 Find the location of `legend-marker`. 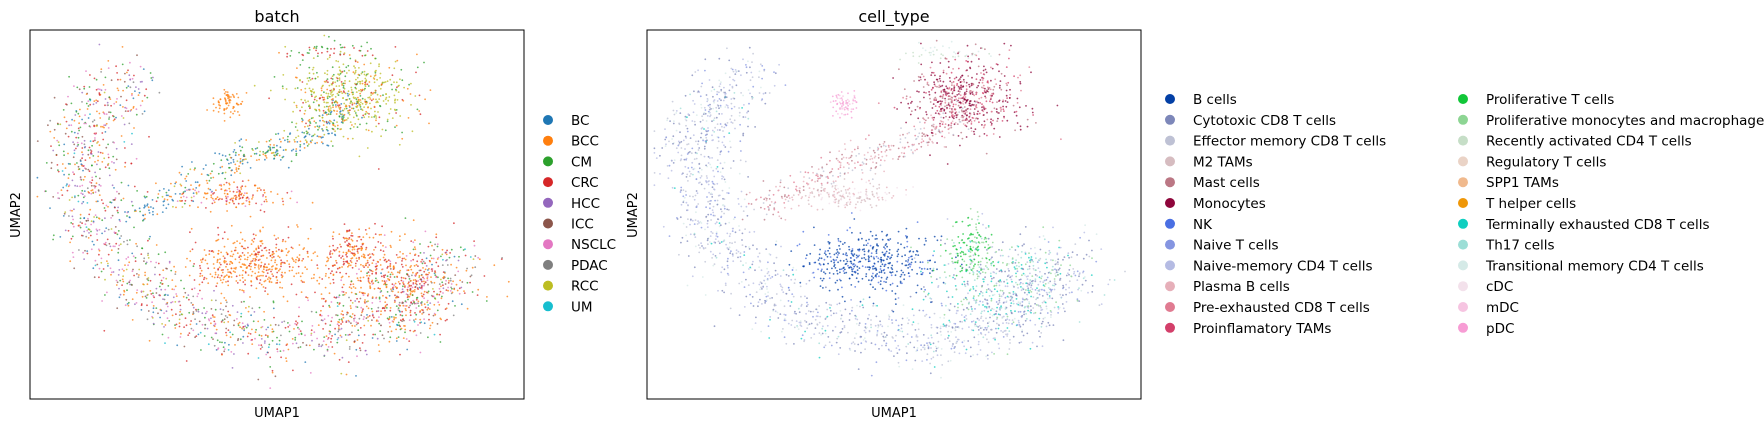

legend-marker is located at coordinates (548, 202).